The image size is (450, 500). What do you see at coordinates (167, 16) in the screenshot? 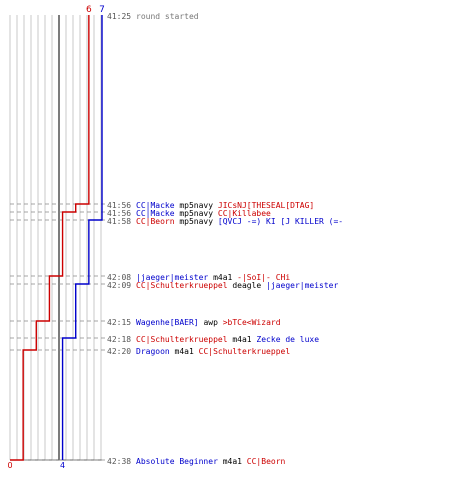
I see `event-part-first: round started` at bounding box center [167, 16].